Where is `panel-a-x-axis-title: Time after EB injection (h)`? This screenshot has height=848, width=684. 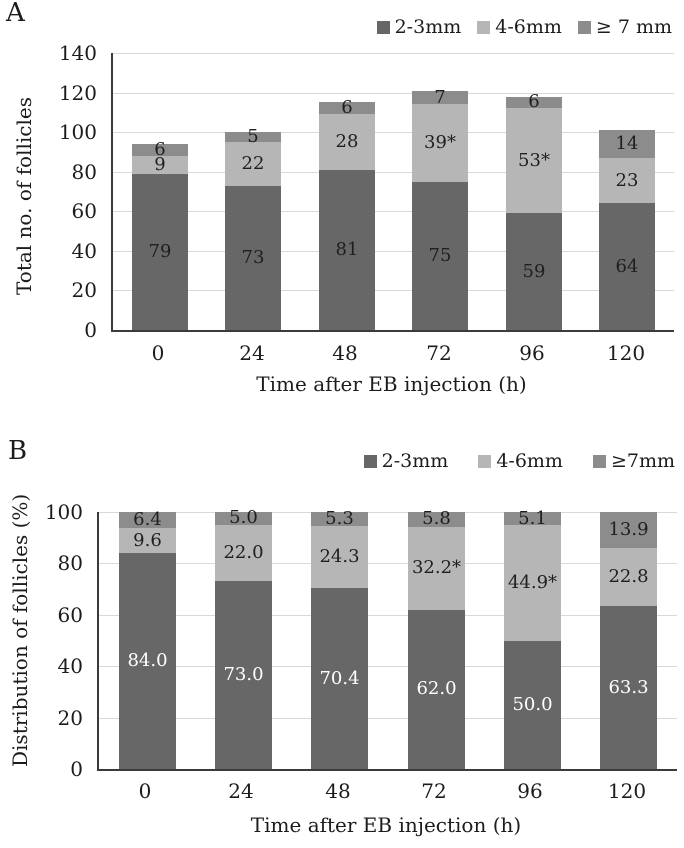 panel-a-x-axis-title: Time after EB injection (h) is located at coordinates (391, 384).